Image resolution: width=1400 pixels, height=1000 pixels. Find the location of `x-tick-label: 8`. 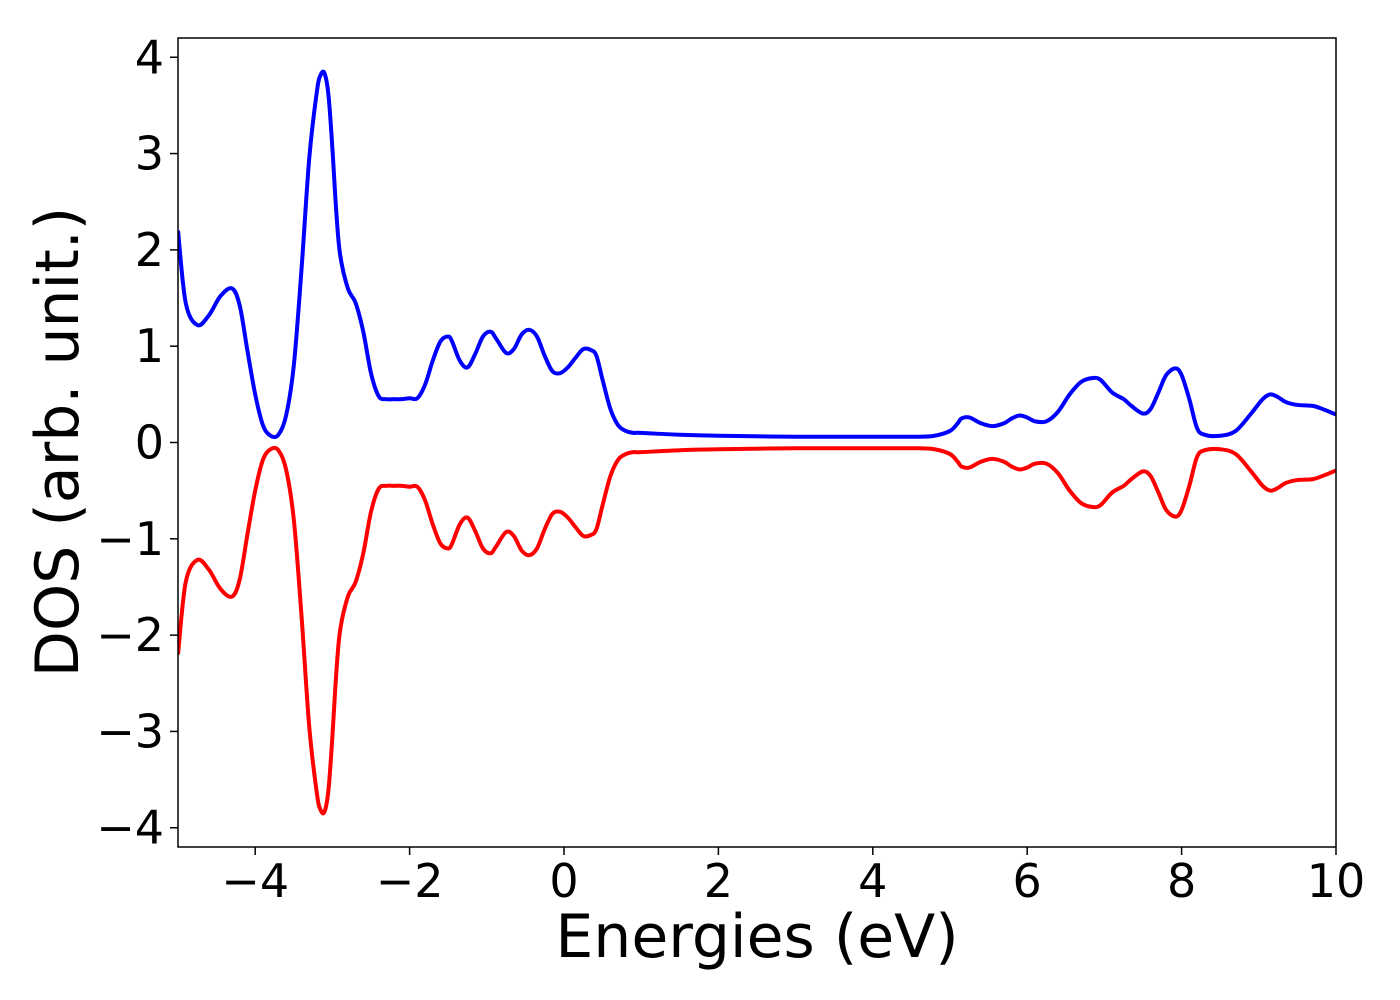

x-tick-label: 8 is located at coordinates (1181, 881).